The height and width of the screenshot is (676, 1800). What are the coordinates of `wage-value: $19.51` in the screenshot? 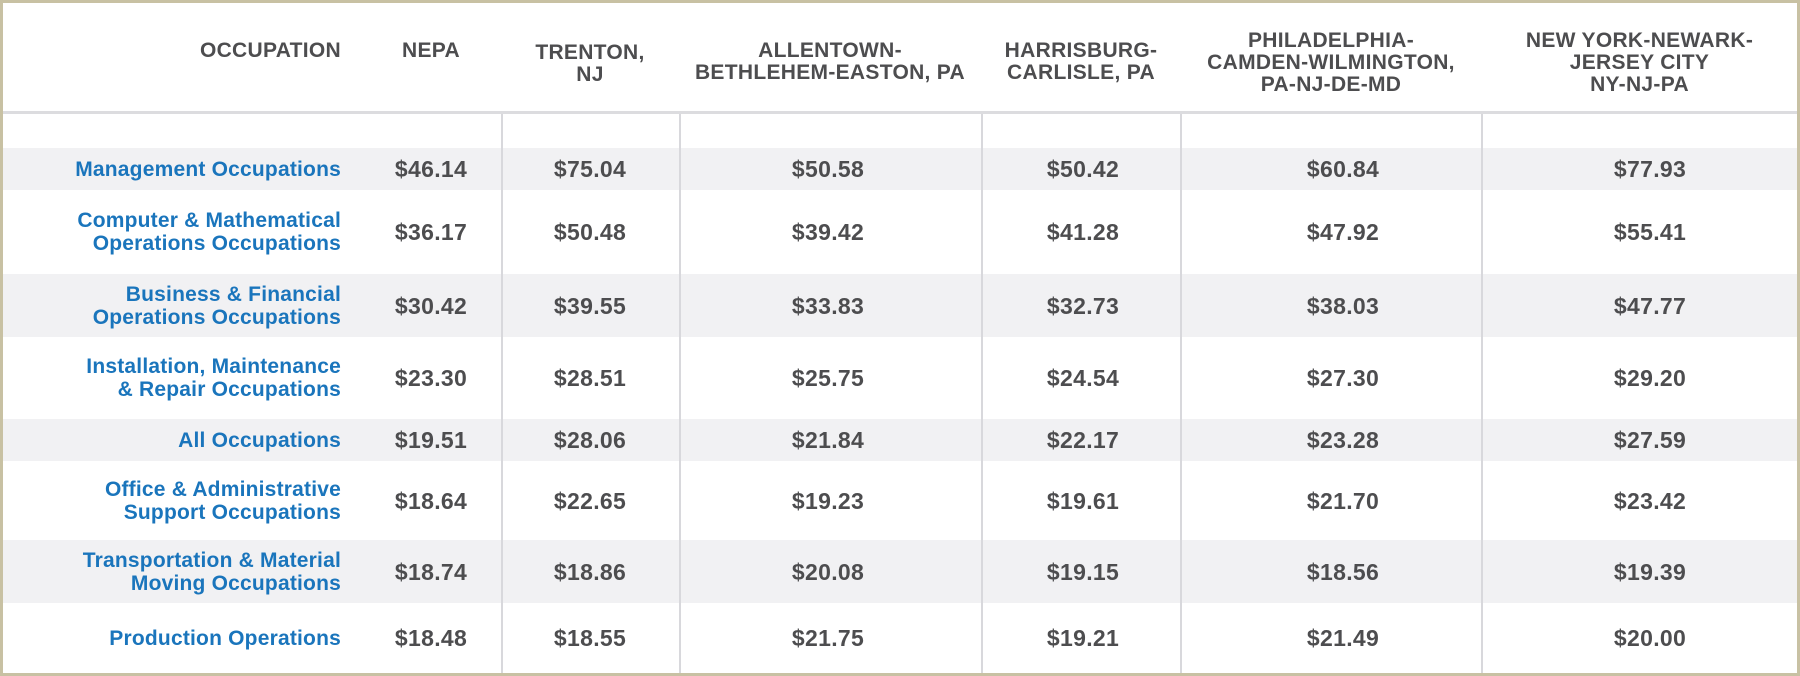 It's located at (431, 440).